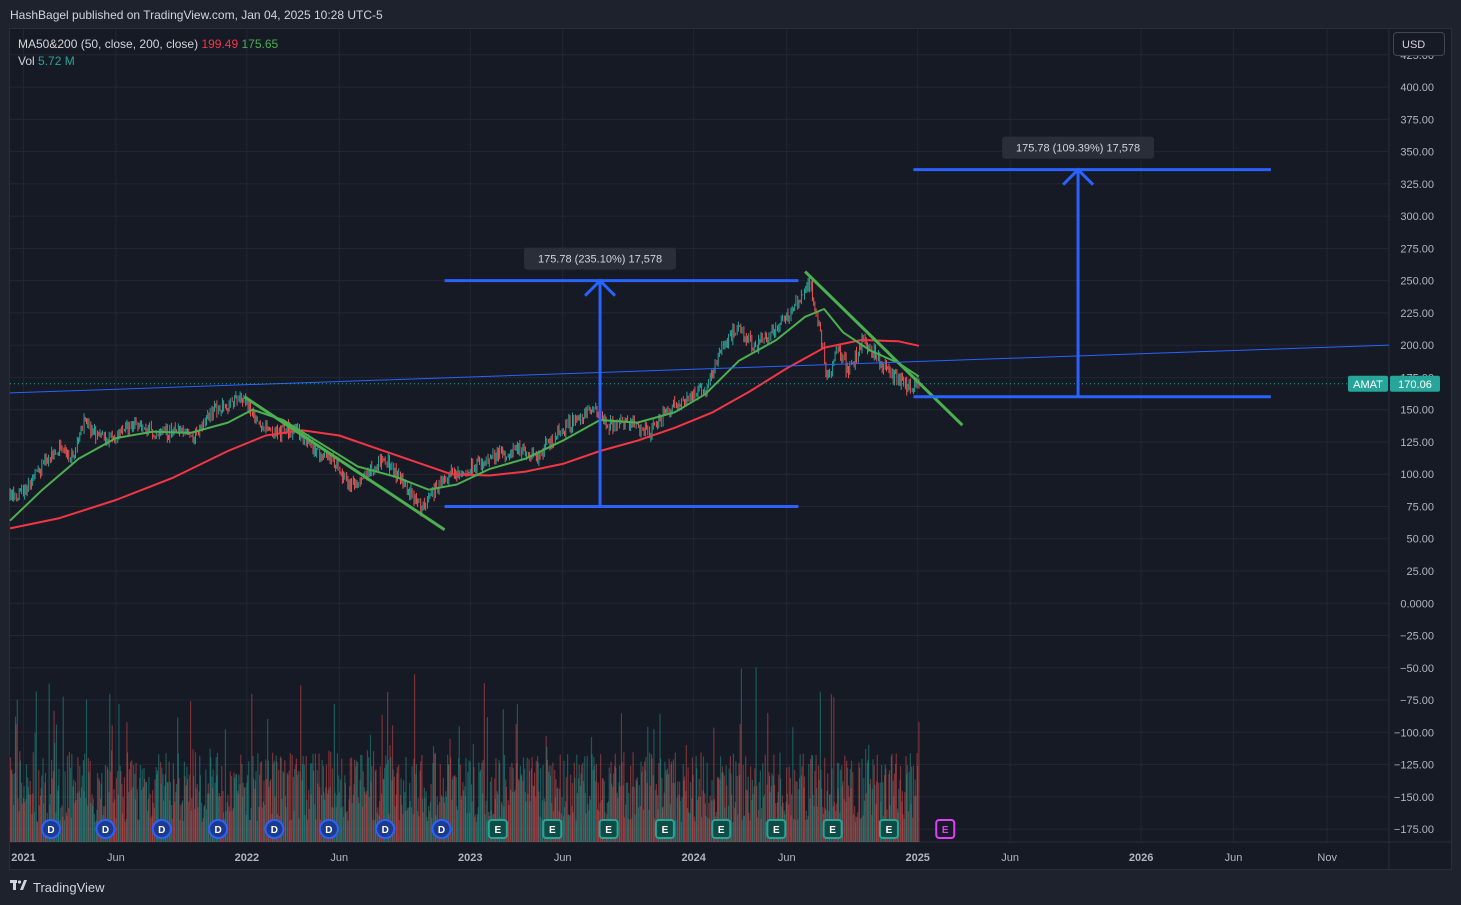  What do you see at coordinates (1010, 858) in the screenshot?
I see `x-tick-label: Jun` at bounding box center [1010, 858].